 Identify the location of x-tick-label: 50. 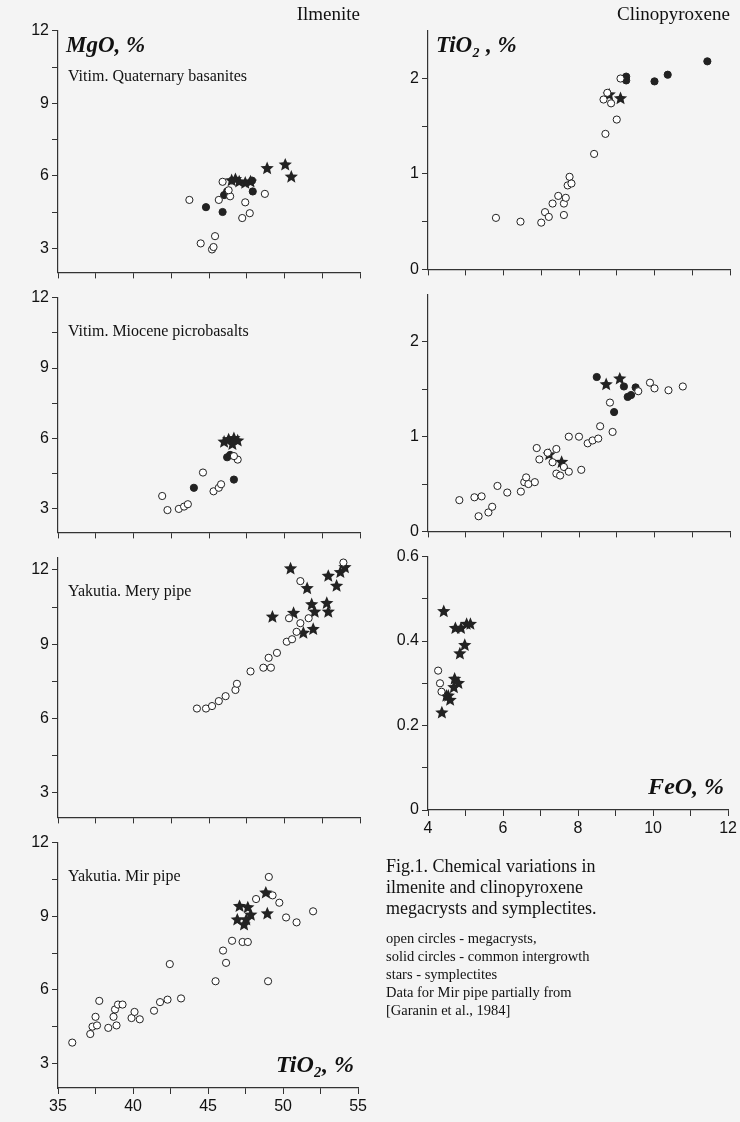
(283, 1106).